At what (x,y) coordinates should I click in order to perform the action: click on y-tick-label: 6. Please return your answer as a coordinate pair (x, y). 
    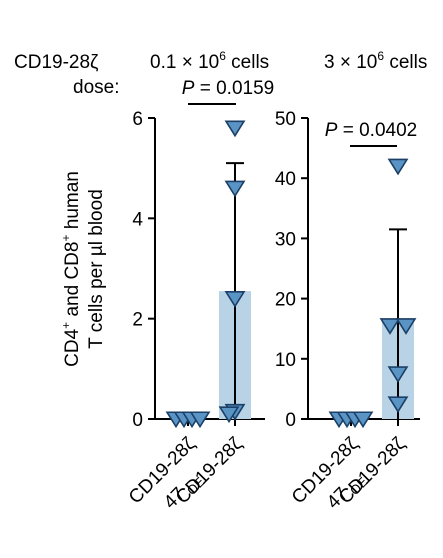
    Looking at the image, I should click on (137, 119).